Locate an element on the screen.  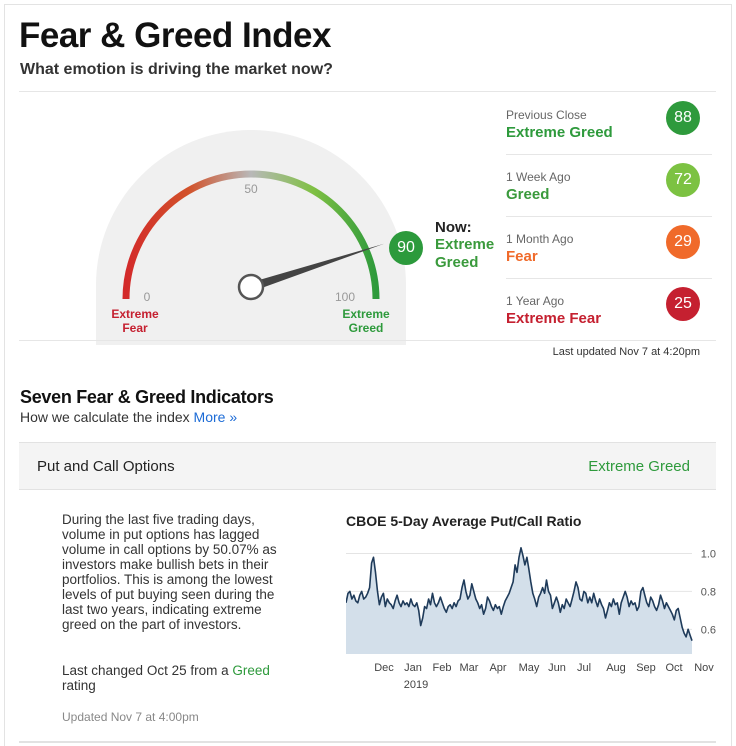
x-tick-label: Apr is located at coordinates (497, 668).